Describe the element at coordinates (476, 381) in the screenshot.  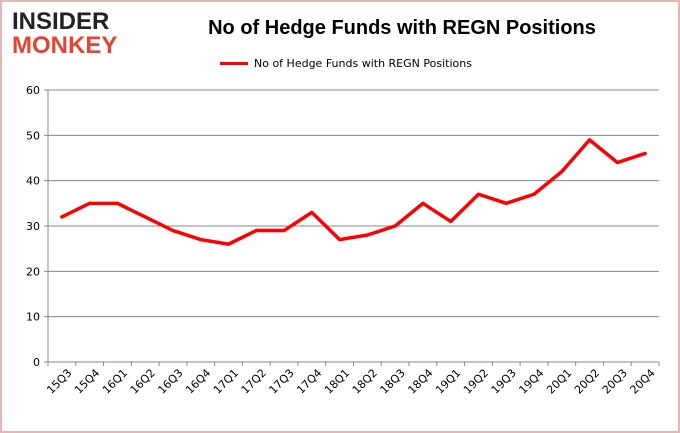
I see `x-tick-label: 19Q2` at that location.